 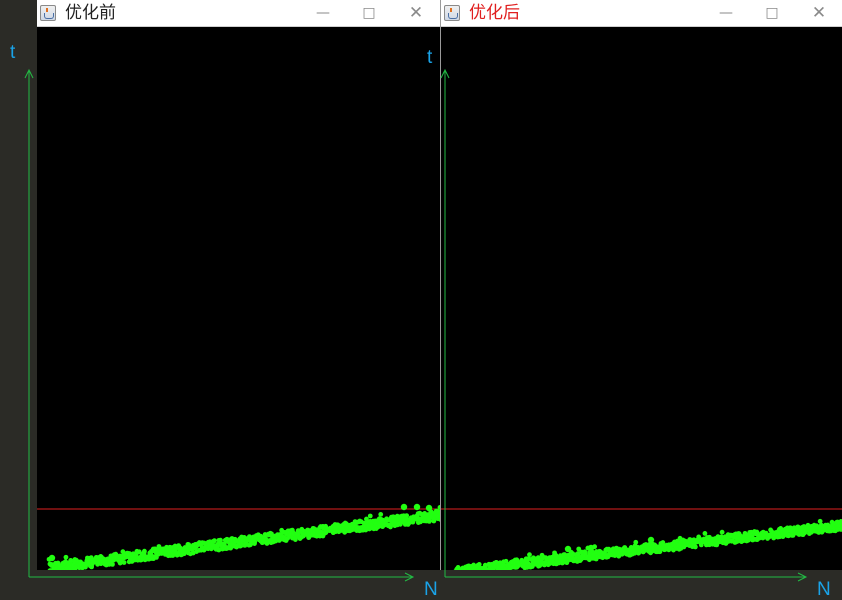 I want to click on titlebar: 优化前 — □ ✕, so click(x=238, y=13).